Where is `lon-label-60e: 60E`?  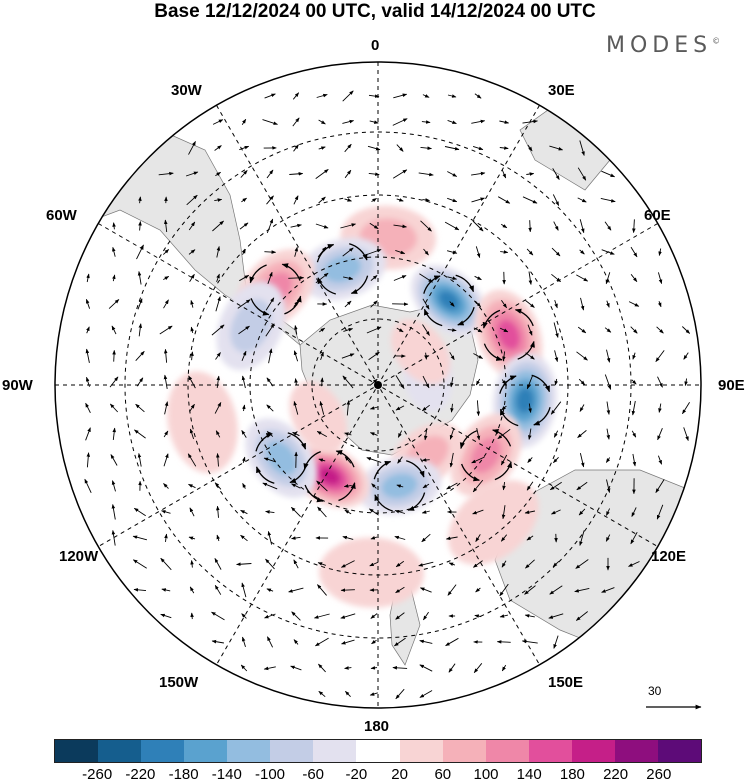
lon-label-60e: 60E is located at coordinates (657, 215).